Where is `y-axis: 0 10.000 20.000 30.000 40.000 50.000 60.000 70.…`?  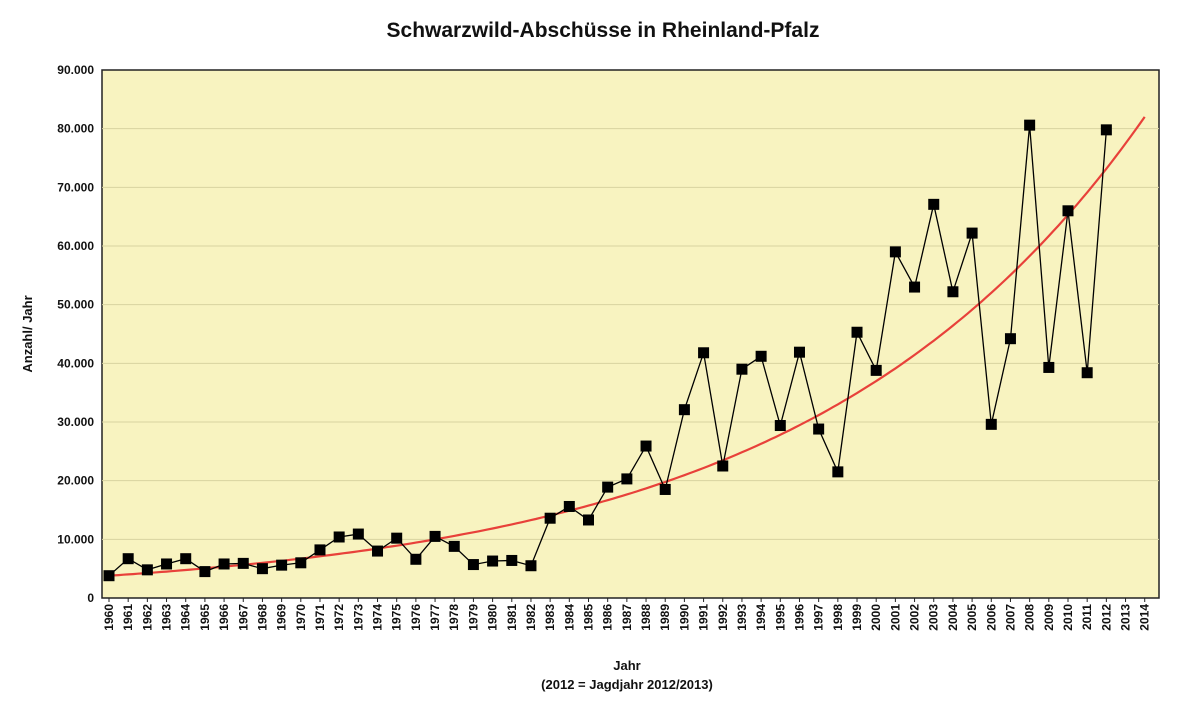 y-axis: 0 10.000 20.000 30.000 40.000 50.000 60.000 70.… is located at coordinates (75, 334).